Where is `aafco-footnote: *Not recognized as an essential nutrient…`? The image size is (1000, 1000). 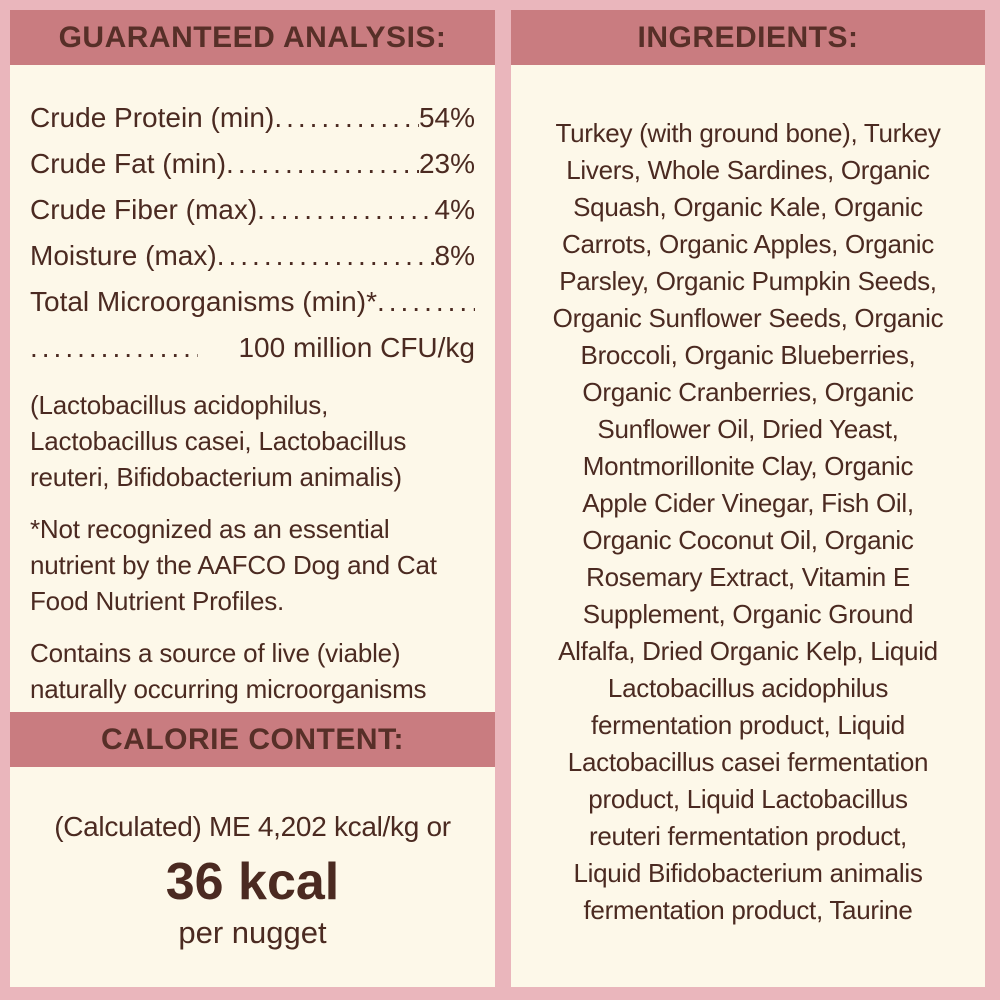 aafco-footnote: *Not recognized as an essential nutrient… is located at coordinates (233, 565).